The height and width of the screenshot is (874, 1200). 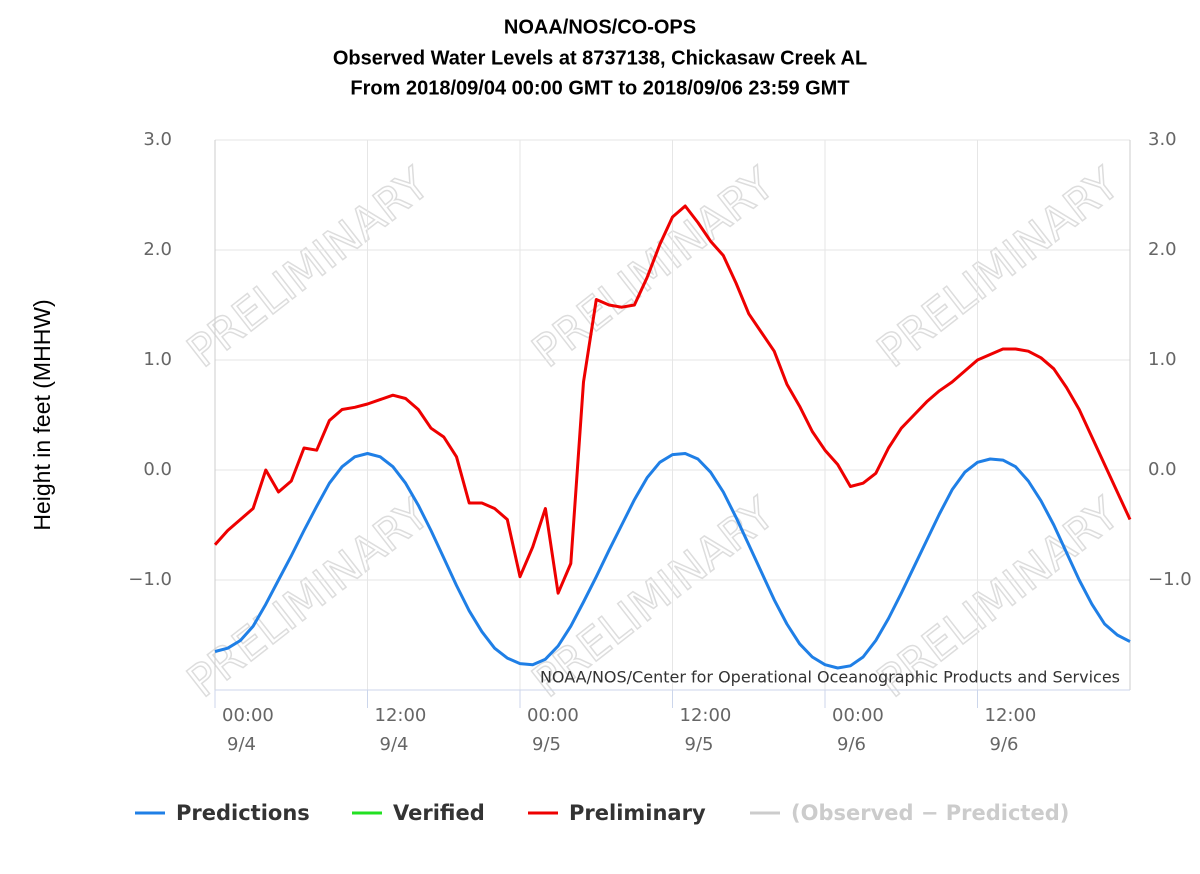 I want to click on y2-tick-label: 3.0, so click(x=1162, y=139).